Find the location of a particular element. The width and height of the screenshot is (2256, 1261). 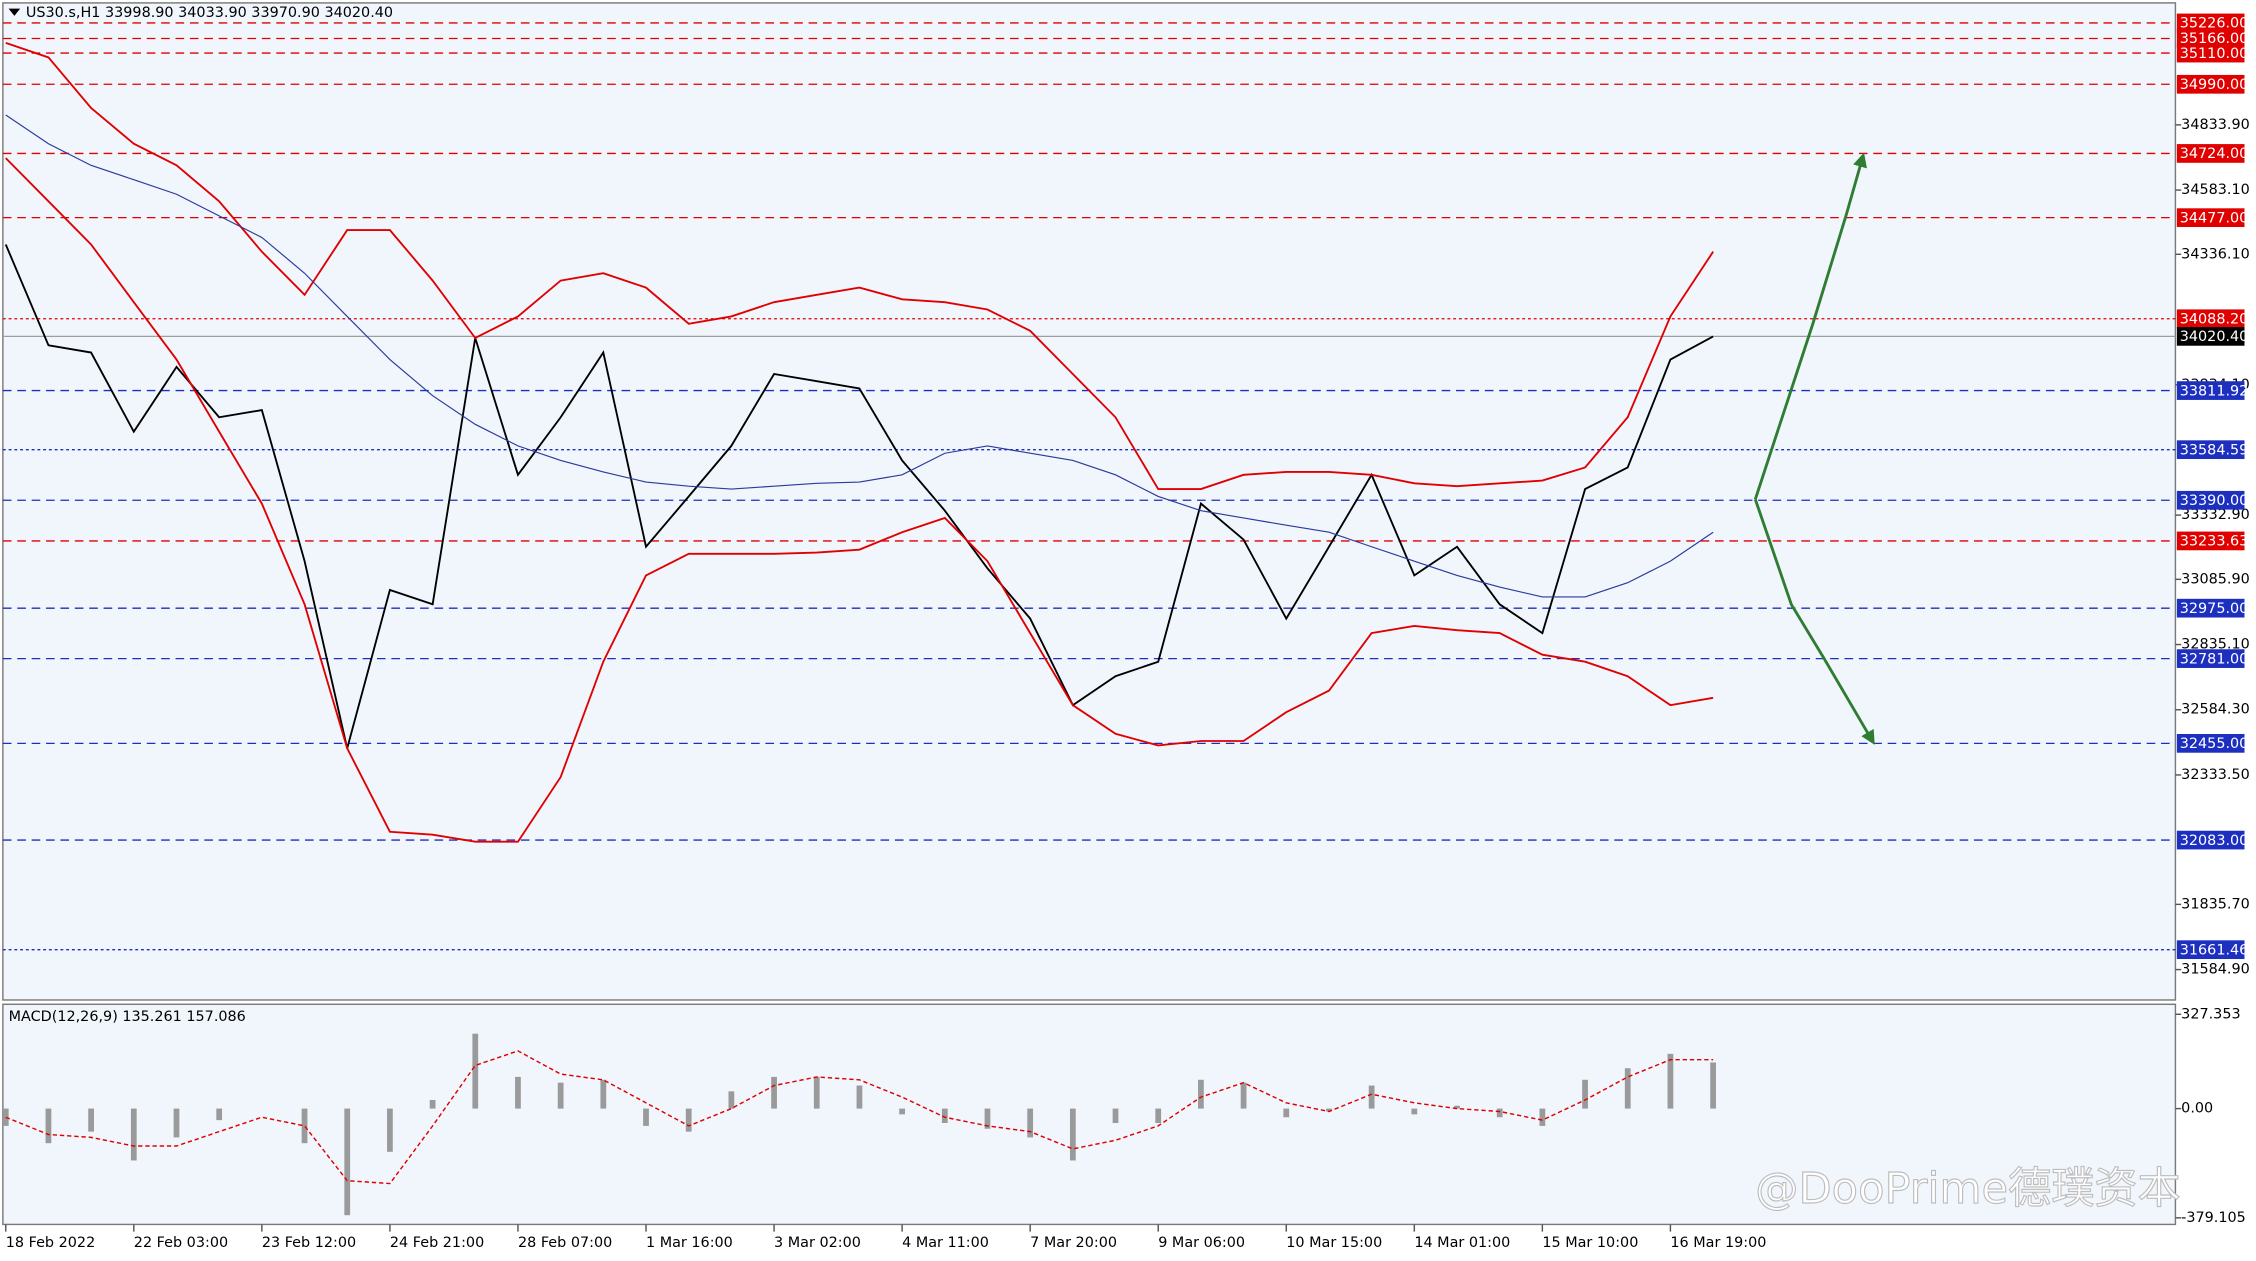

x-tick-label: 3 Mar 02:00 is located at coordinates (817, 1243).